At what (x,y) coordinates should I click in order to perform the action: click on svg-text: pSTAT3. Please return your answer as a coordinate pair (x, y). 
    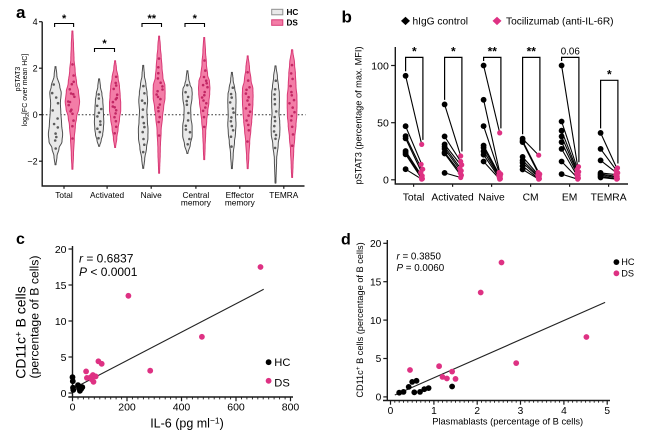
    Looking at the image, I should click on (18, 79).